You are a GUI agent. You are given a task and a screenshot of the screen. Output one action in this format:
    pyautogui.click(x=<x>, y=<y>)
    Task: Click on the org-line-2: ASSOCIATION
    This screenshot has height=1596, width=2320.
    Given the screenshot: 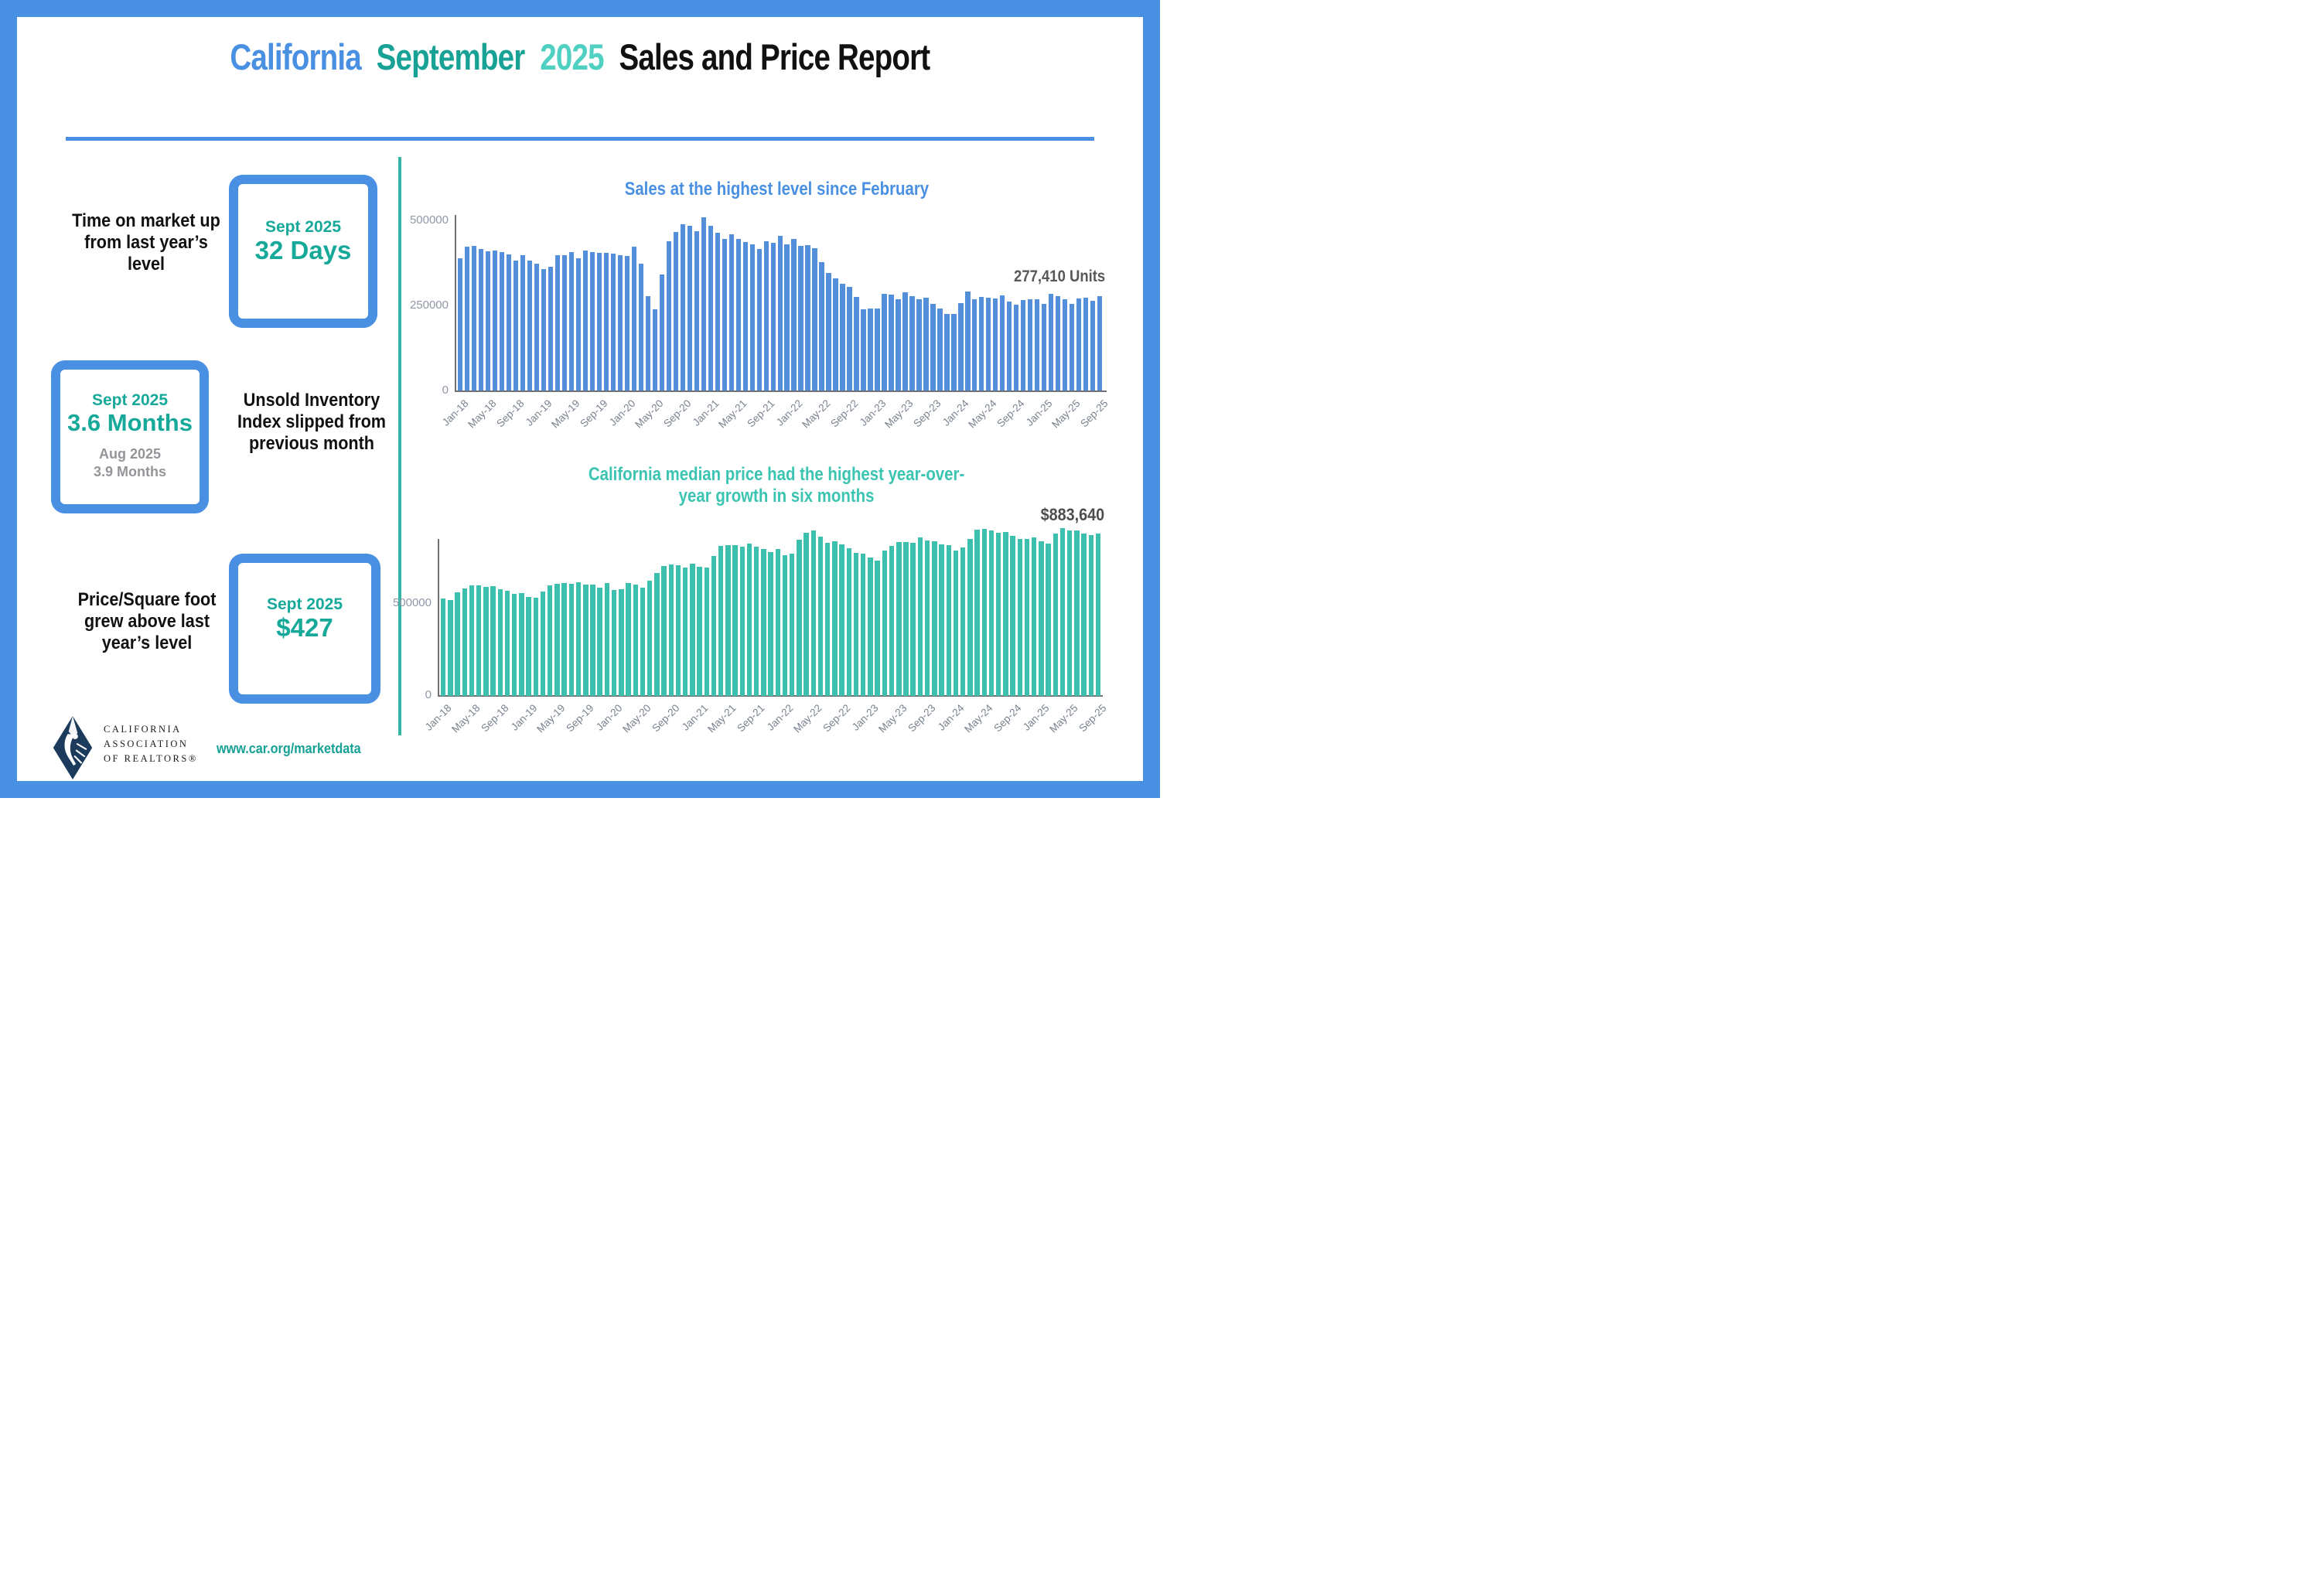 What is the action you would take?
    pyautogui.click(x=146, y=743)
    